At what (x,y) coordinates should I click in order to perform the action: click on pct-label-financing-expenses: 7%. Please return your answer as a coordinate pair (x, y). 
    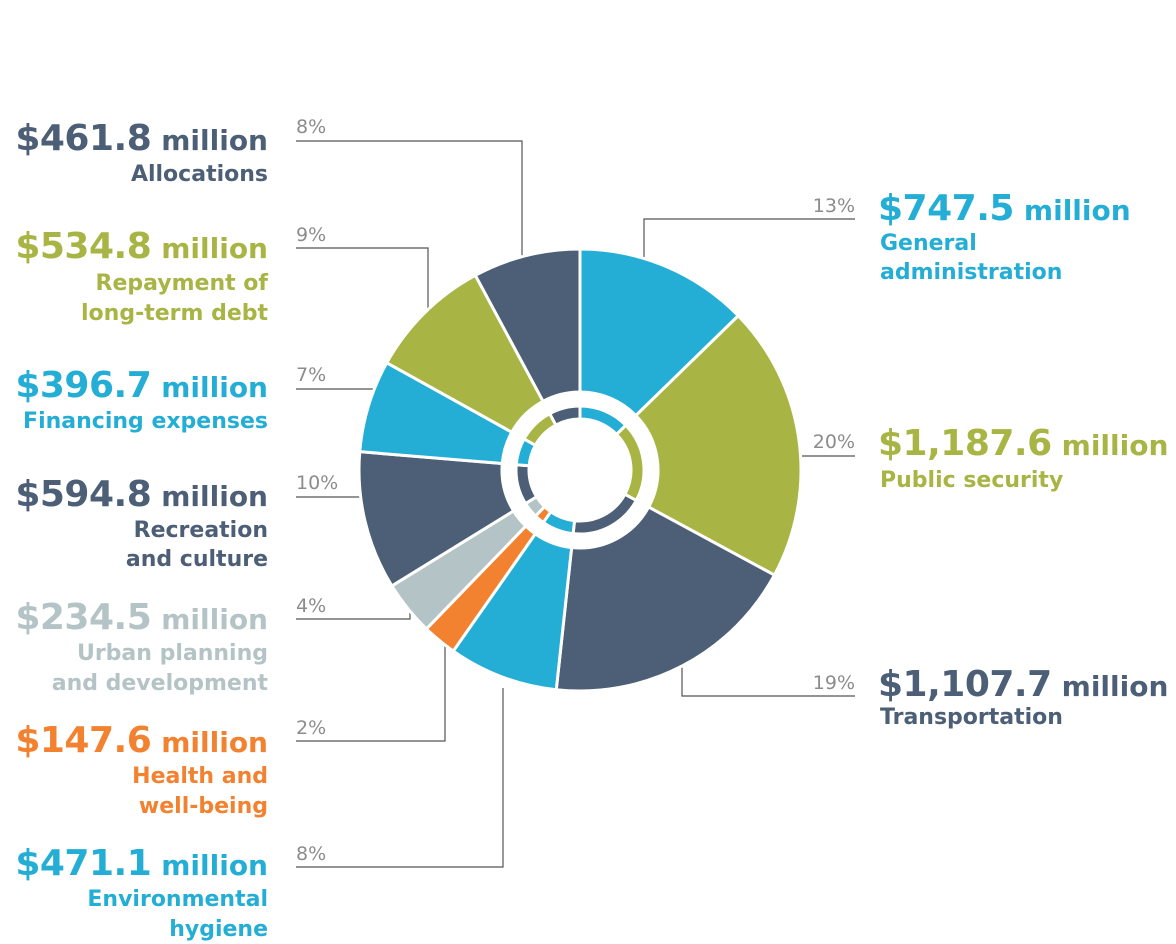
    Looking at the image, I should click on (311, 375).